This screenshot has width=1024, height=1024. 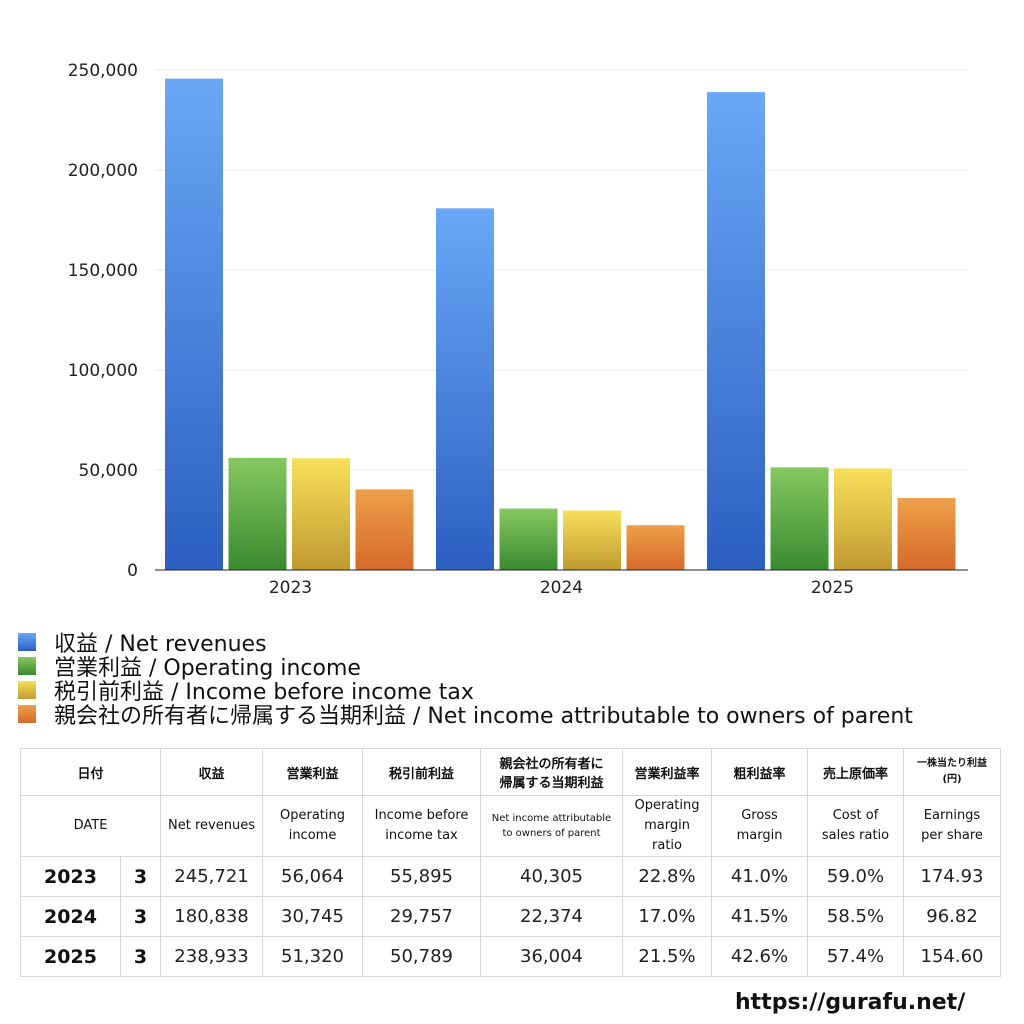 What do you see at coordinates (552, 916) in the screenshot?
I see `table-cell: 22,374` at bounding box center [552, 916].